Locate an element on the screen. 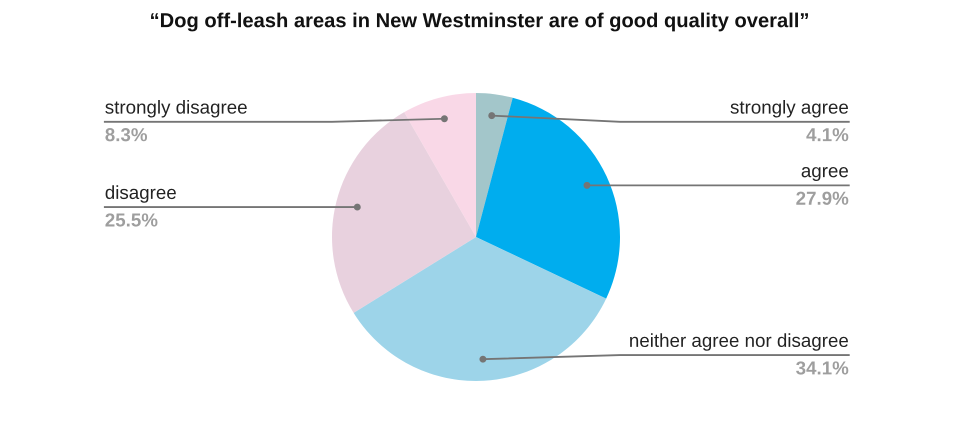  data-label: 27.9% is located at coordinates (822, 198).